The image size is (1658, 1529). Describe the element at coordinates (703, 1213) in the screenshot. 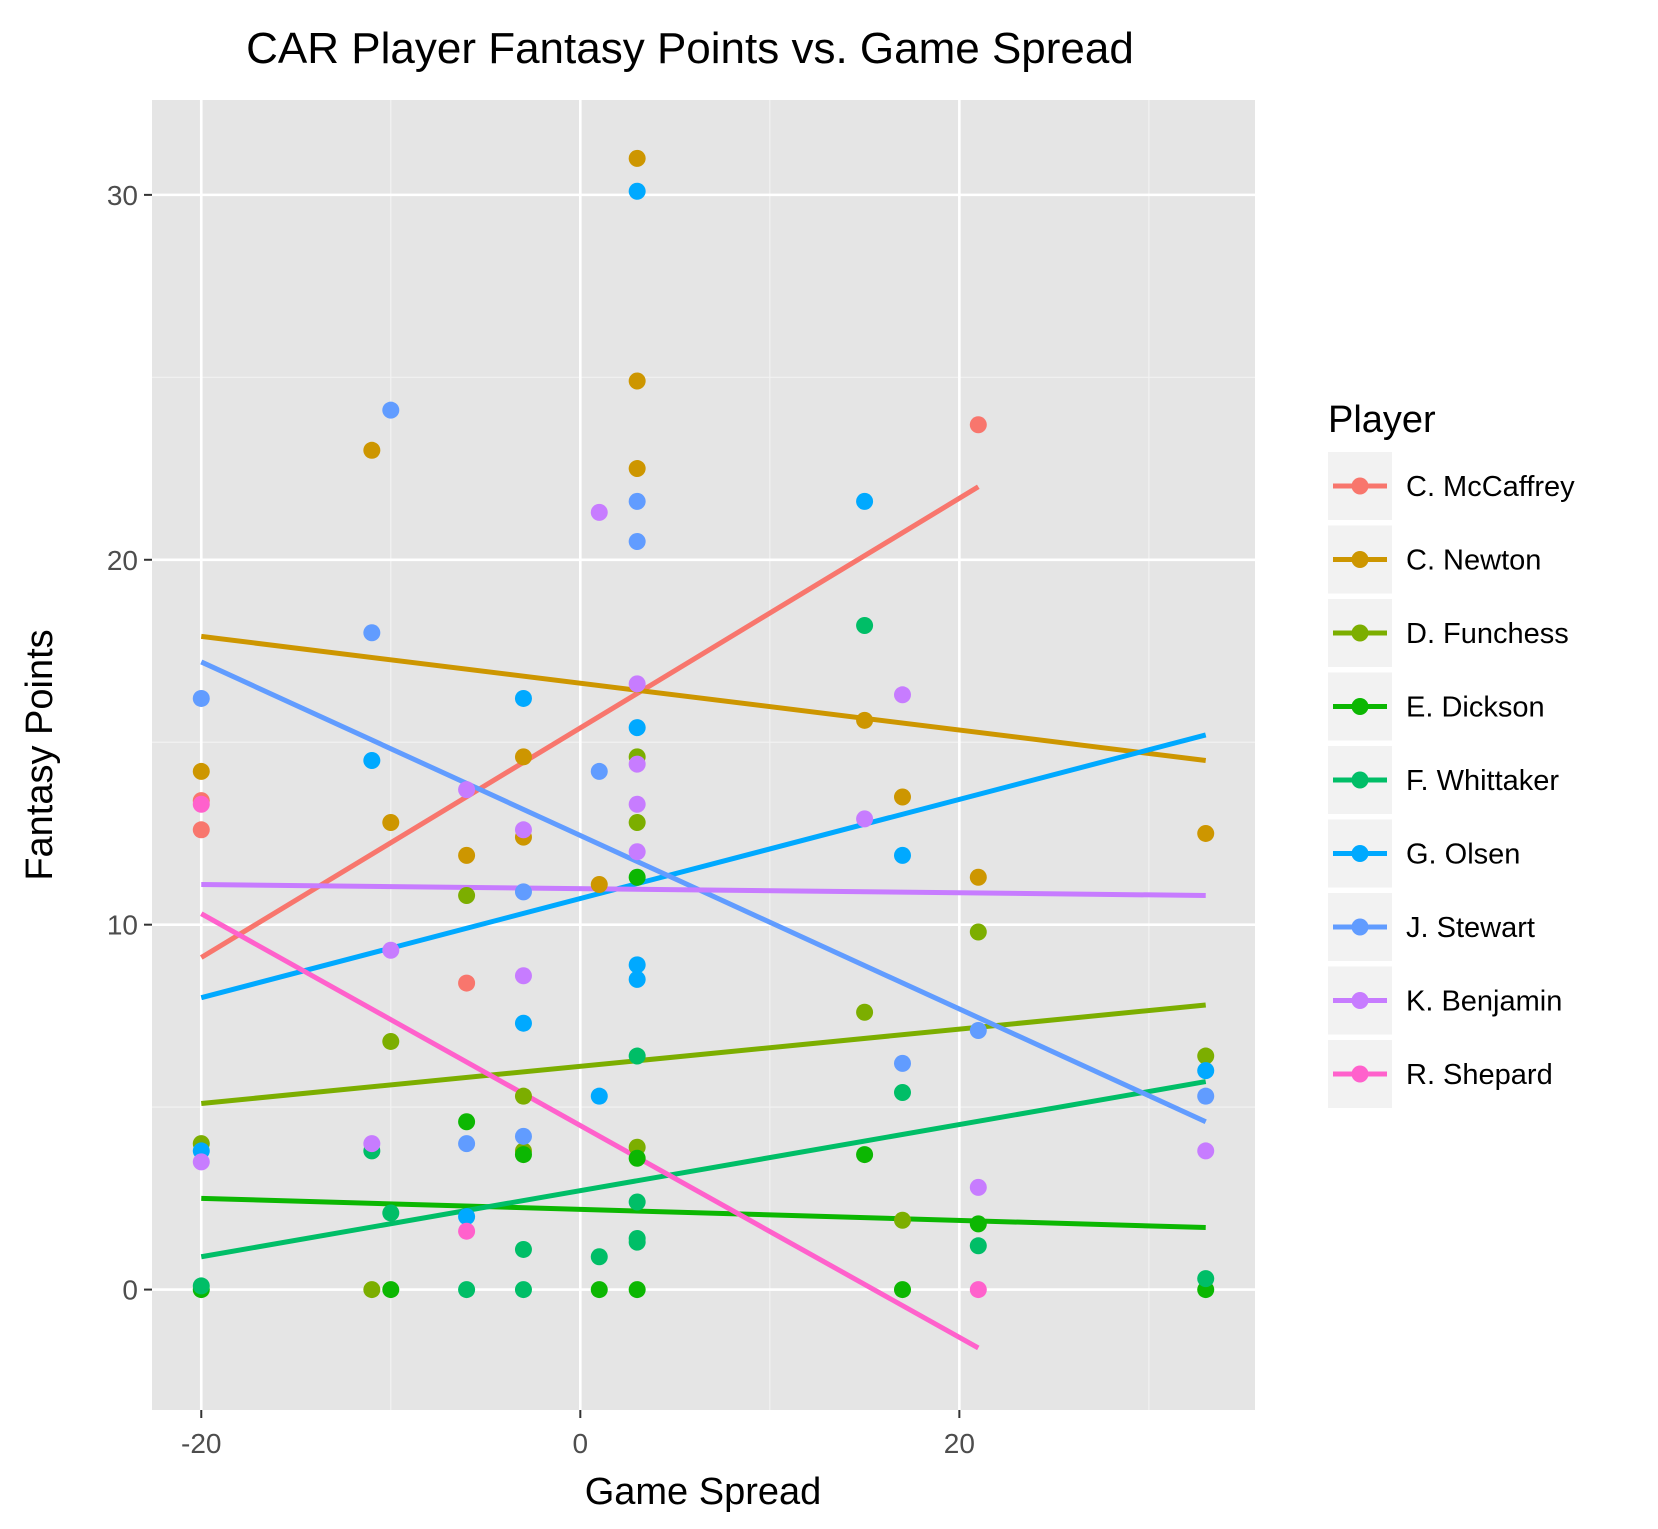

I see `trend-line-e-dickson` at that location.